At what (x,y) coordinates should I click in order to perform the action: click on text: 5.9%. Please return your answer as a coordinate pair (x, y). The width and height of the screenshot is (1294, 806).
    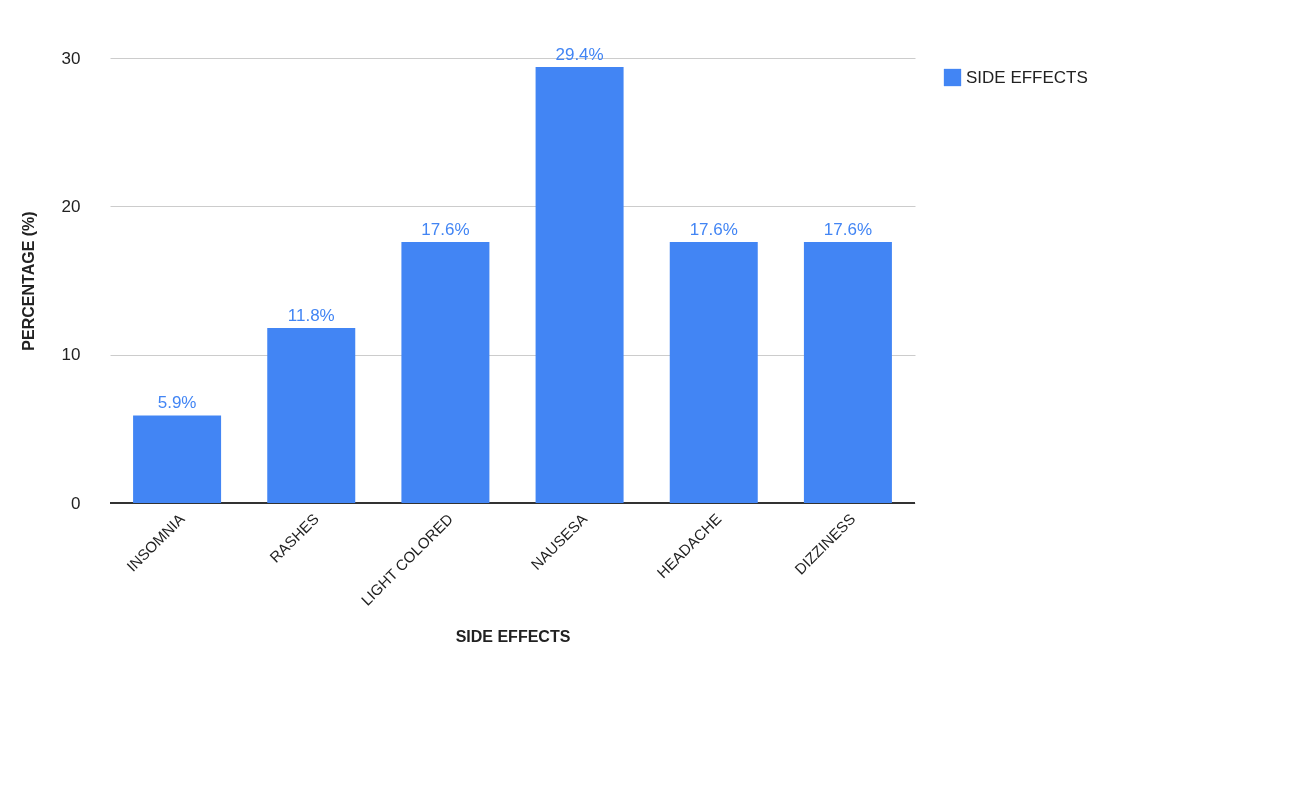
    Looking at the image, I should click on (177, 403).